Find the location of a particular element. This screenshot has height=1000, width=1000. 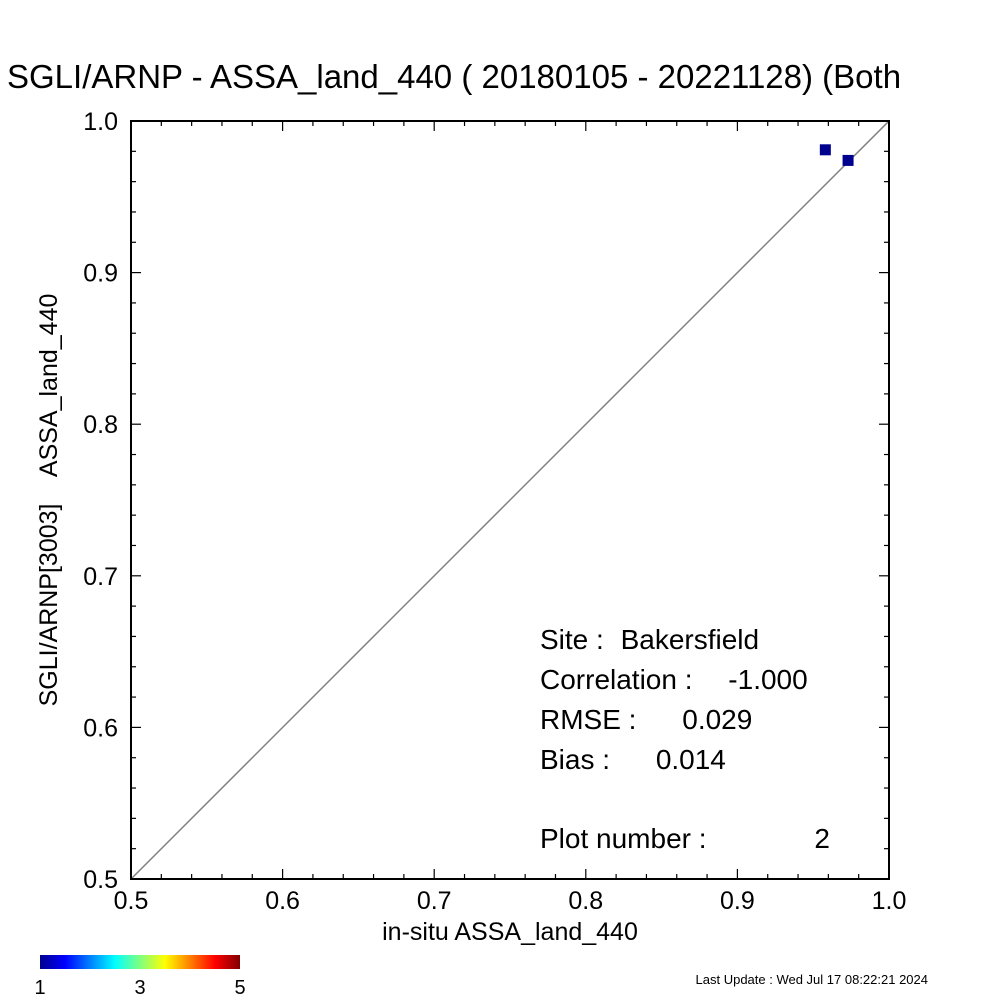

colorbar-tick-max: 5 is located at coordinates (239, 988).